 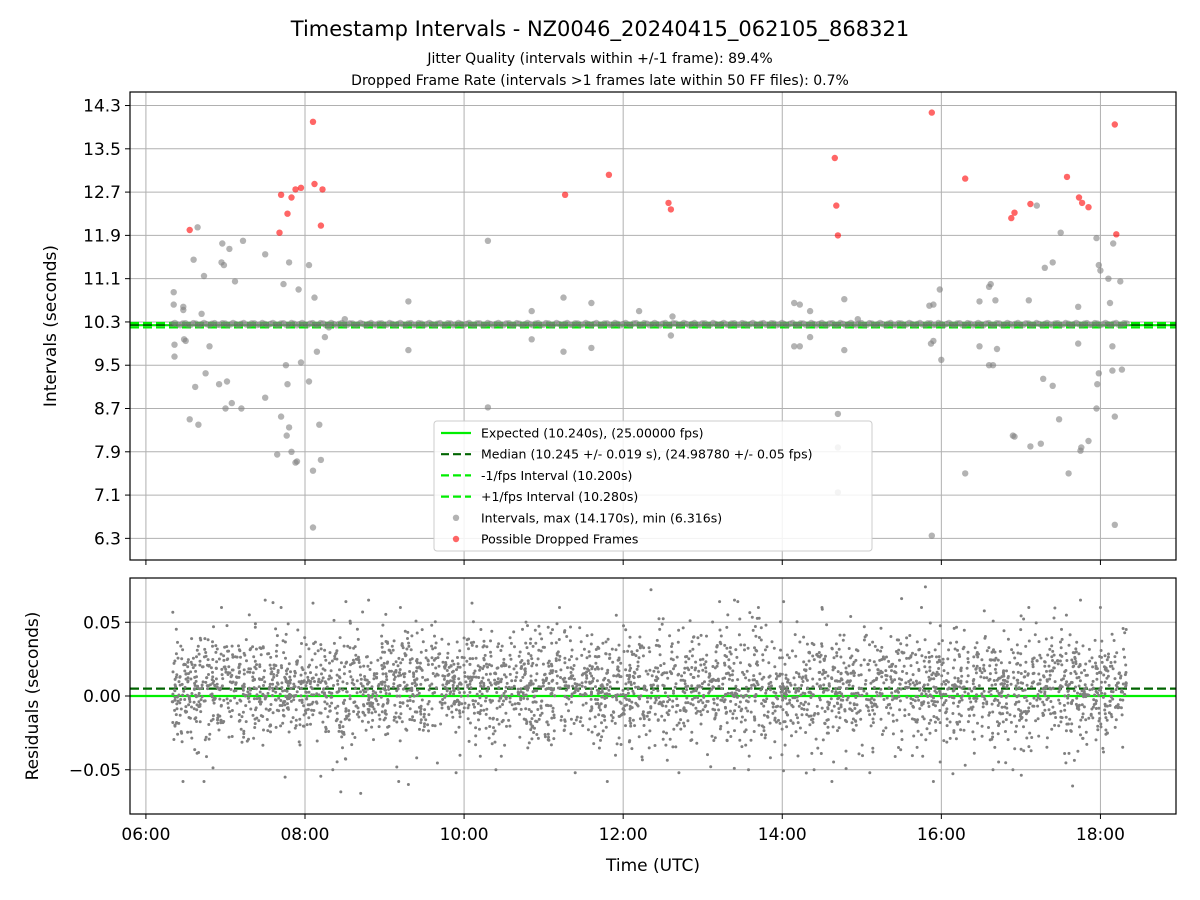 I want to click on interval-band-point, so click(x=1126, y=323).